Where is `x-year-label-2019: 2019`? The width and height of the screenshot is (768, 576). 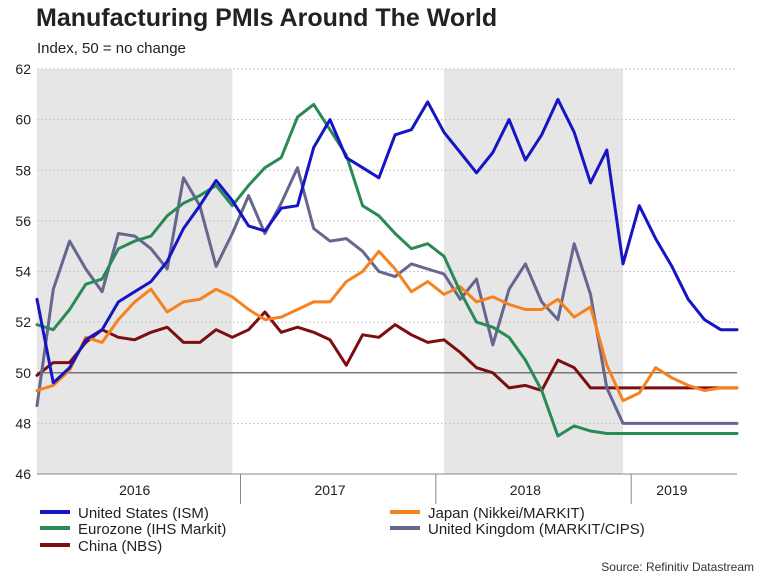
x-year-label-2019: 2019 is located at coordinates (671, 490).